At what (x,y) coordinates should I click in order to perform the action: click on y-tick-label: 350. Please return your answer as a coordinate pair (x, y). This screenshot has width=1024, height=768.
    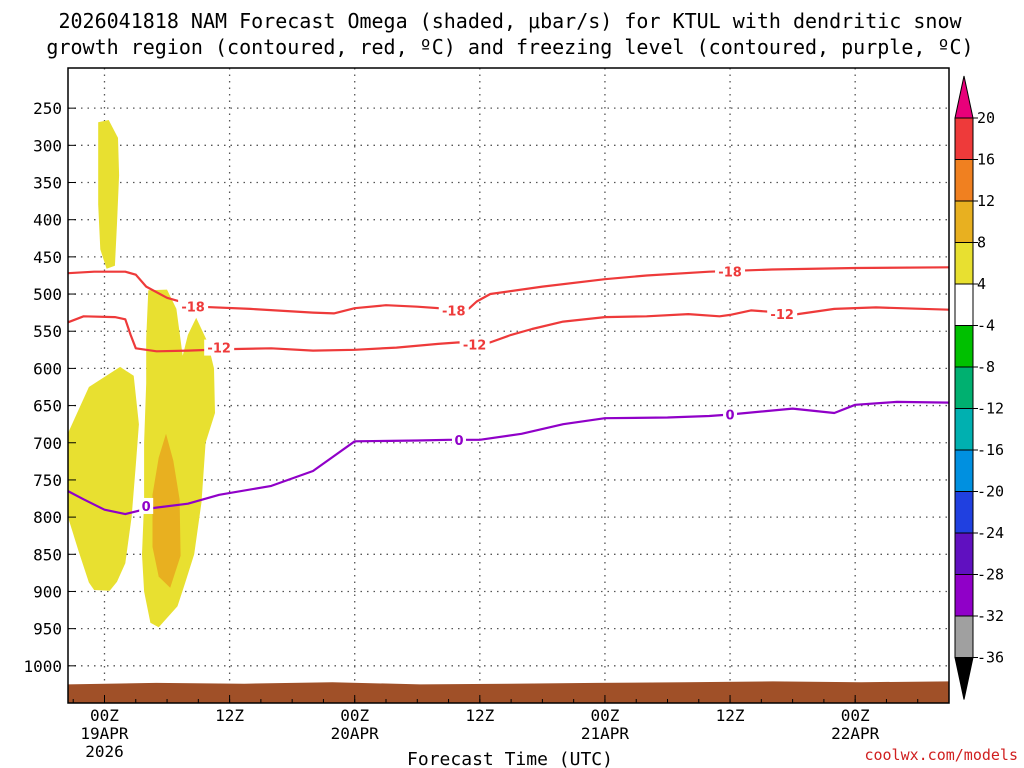
    Looking at the image, I should click on (47, 183).